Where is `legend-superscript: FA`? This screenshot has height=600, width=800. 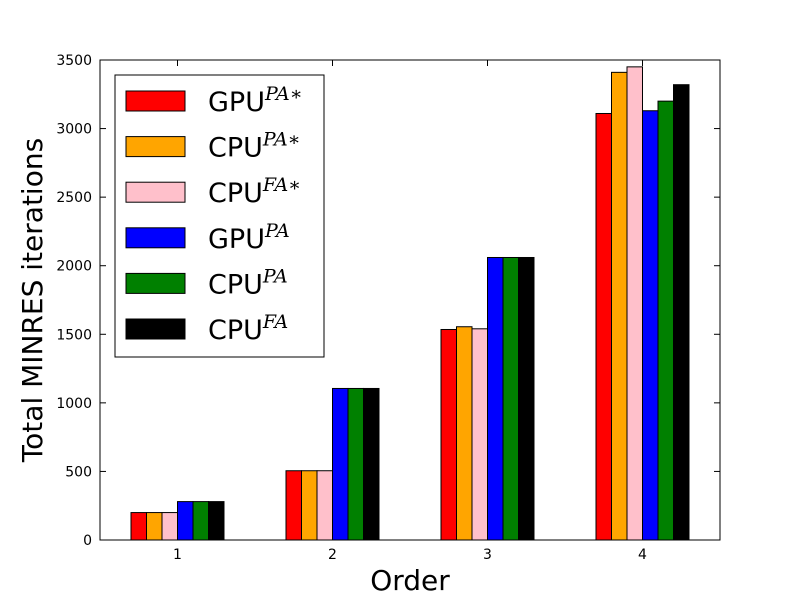 legend-superscript: FA is located at coordinates (275, 322).